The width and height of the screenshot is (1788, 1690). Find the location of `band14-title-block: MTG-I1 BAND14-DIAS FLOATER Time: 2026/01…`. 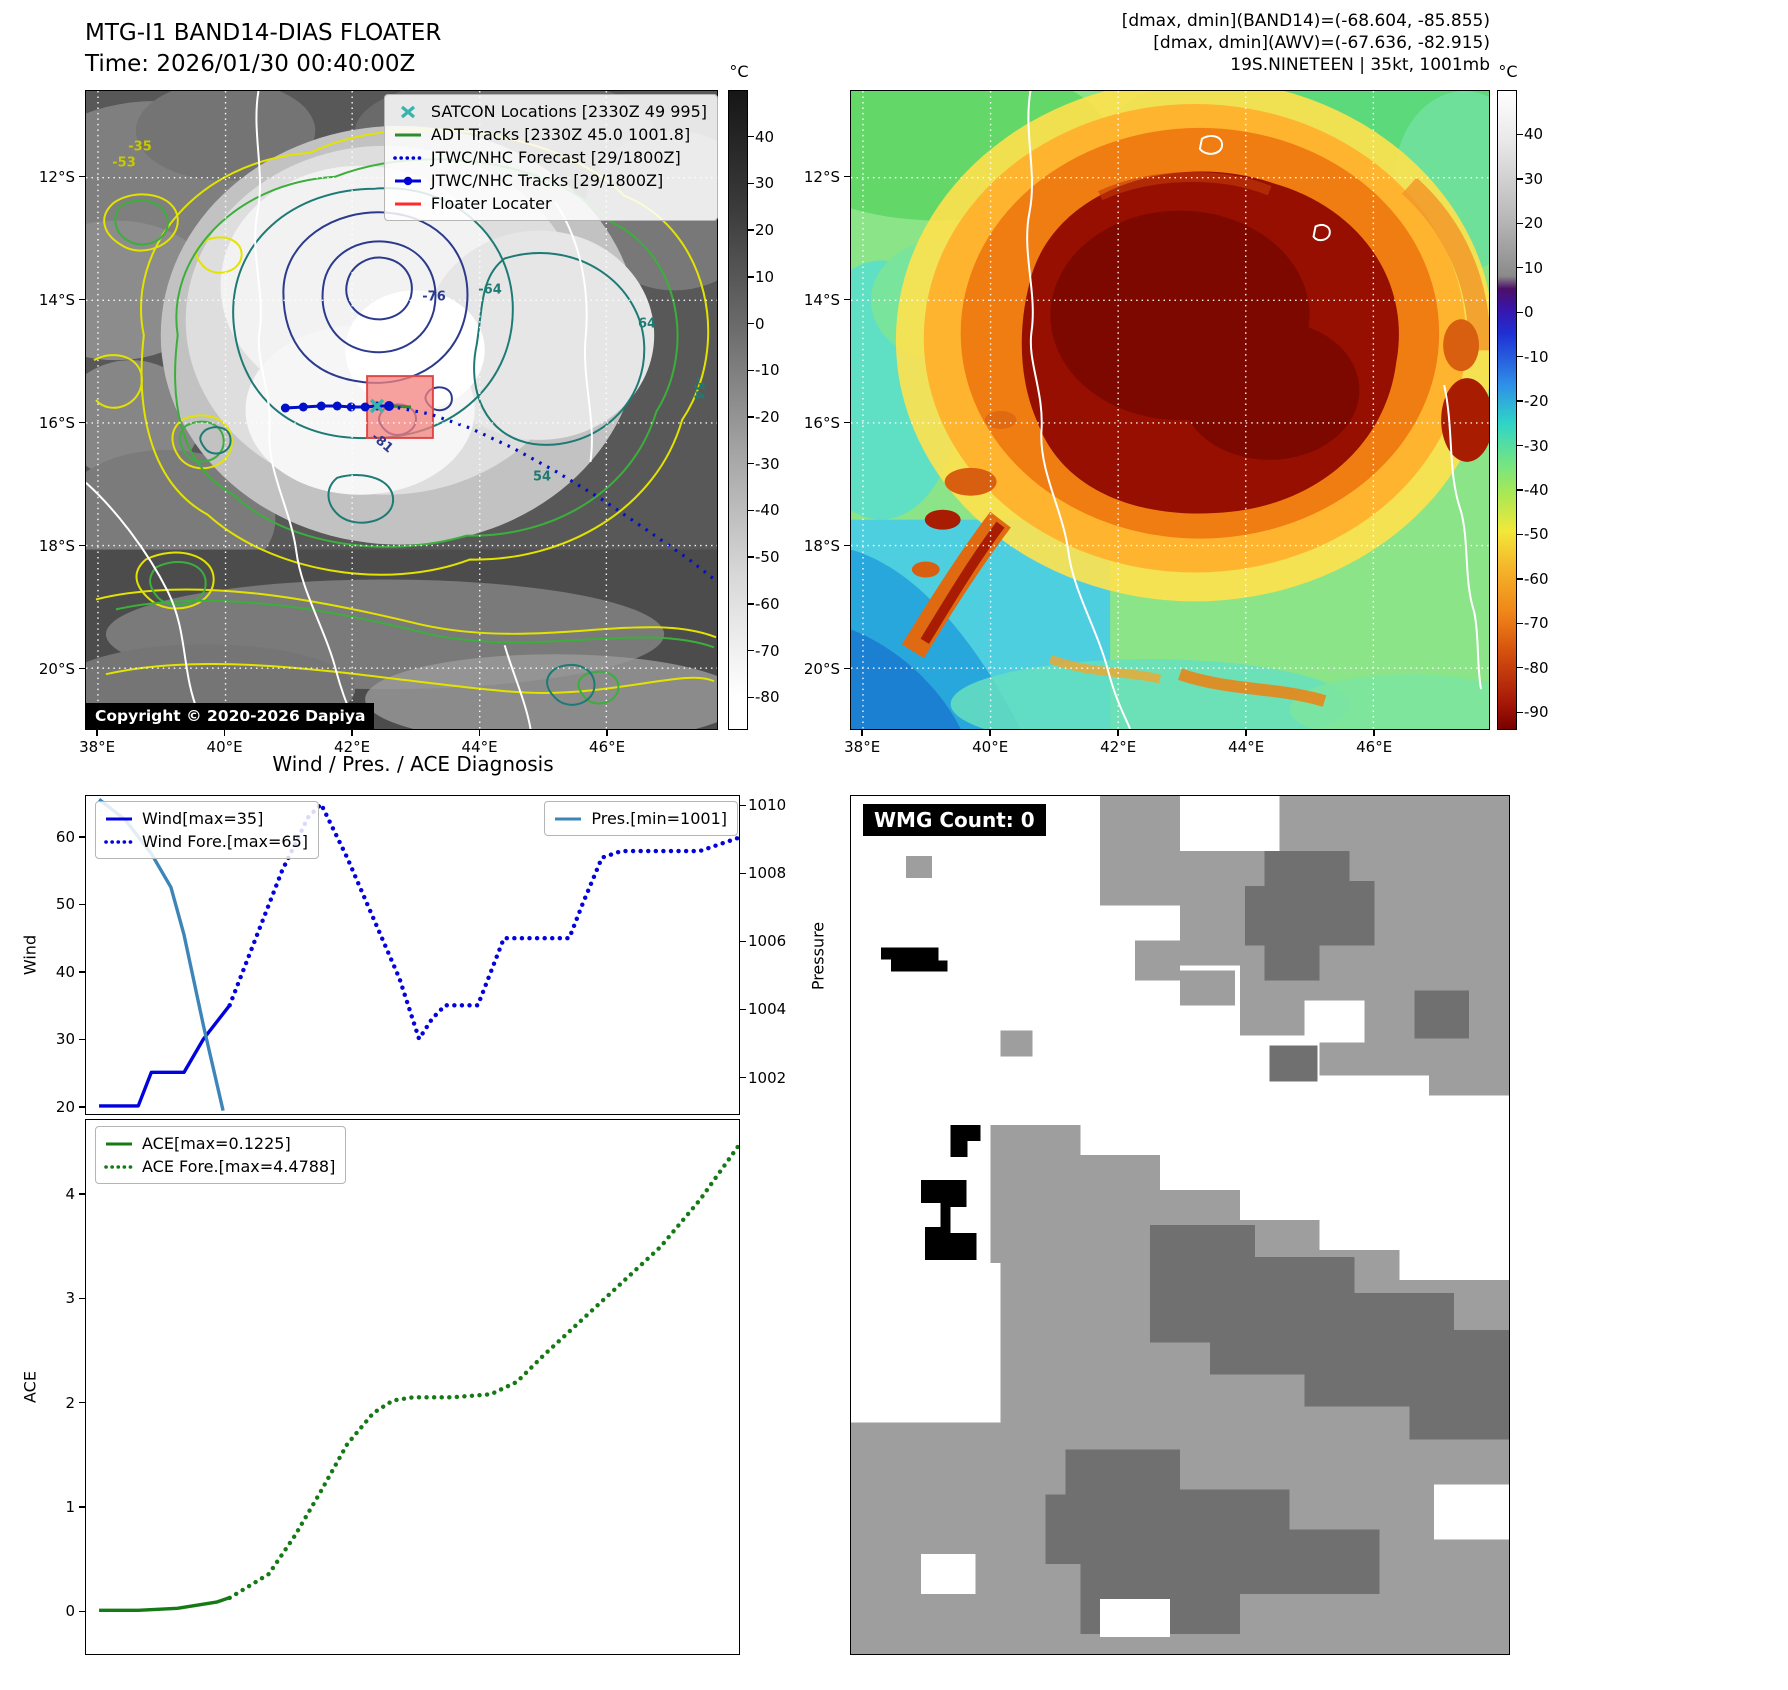

band14-title-block: MTG-I1 BAND14-DIAS FLOATER Time: 2026/01… is located at coordinates (263, 49).